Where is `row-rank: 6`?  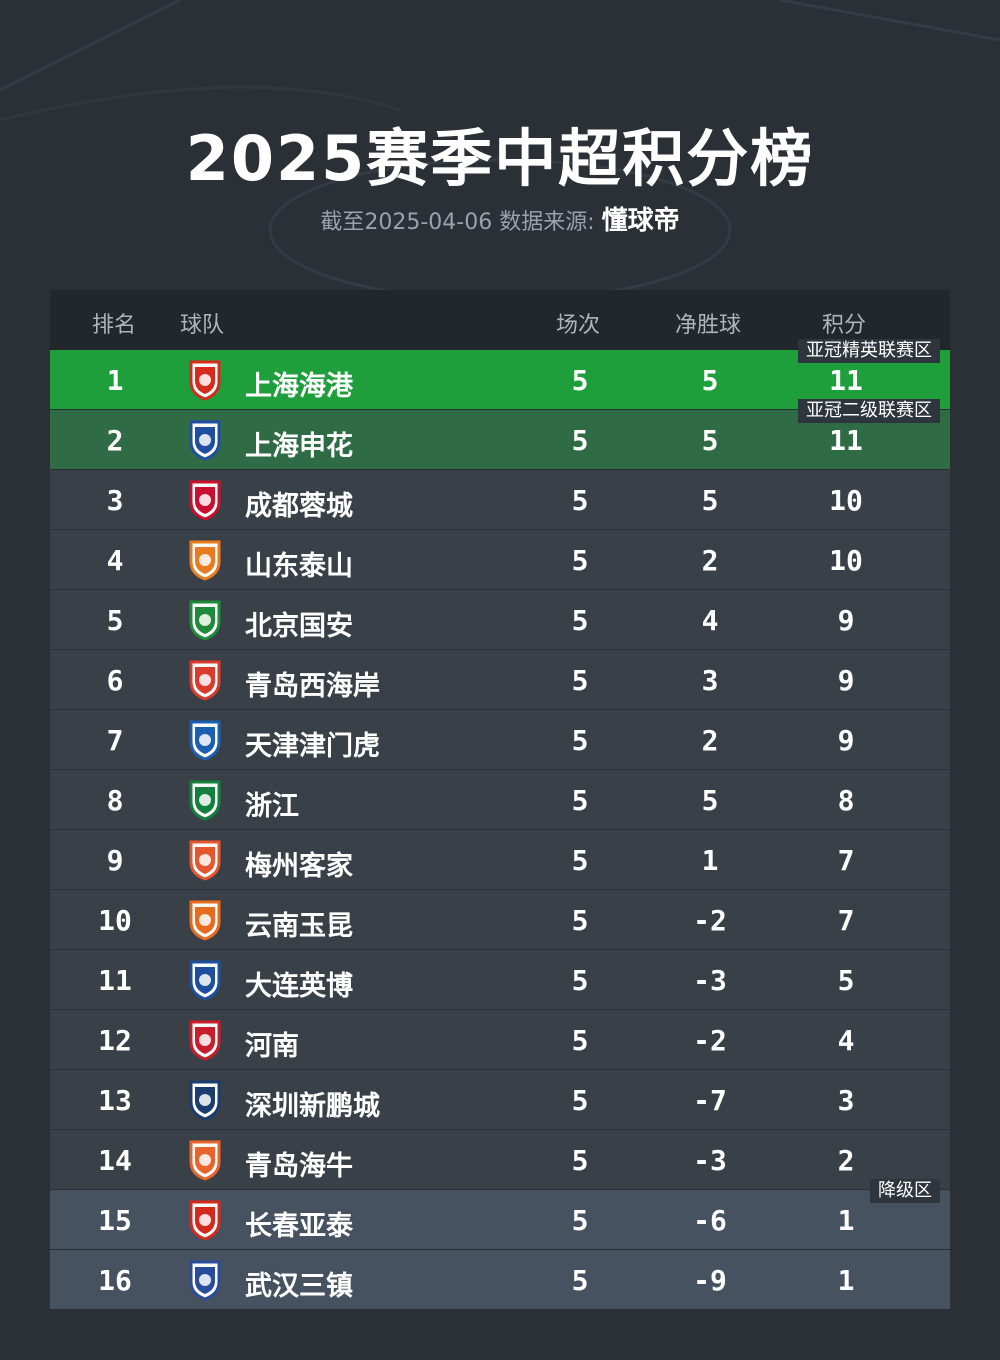 row-rank: 6 is located at coordinates (115, 680).